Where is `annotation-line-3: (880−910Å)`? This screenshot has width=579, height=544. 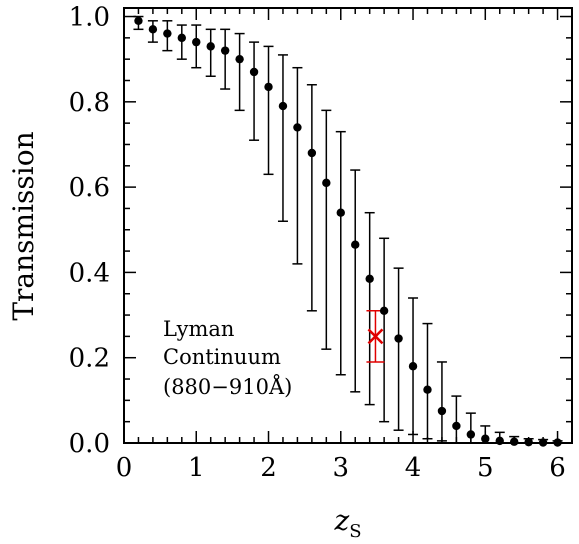 annotation-line-3: (880−910Å) is located at coordinates (227, 386).